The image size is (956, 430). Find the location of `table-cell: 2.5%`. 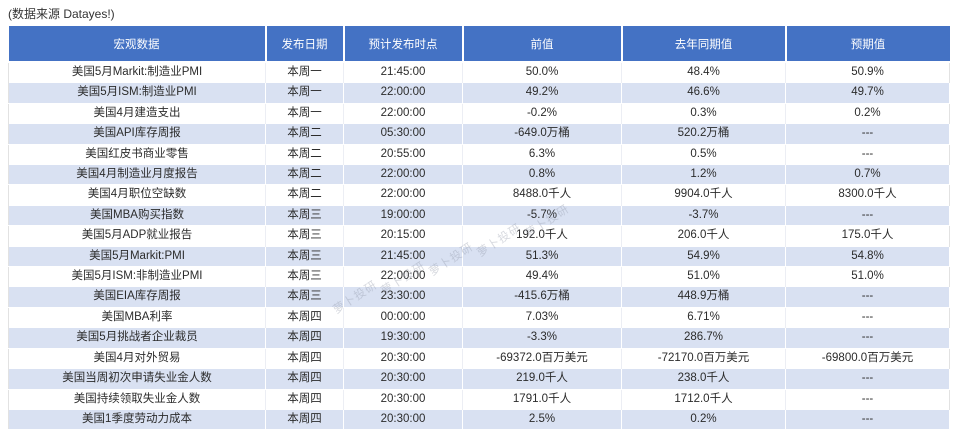

table-cell: 2.5% is located at coordinates (542, 419).